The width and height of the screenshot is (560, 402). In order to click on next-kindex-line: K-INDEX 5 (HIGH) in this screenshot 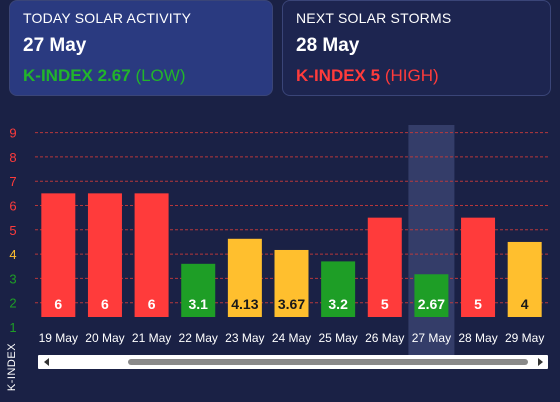, I will do `click(416, 76)`.